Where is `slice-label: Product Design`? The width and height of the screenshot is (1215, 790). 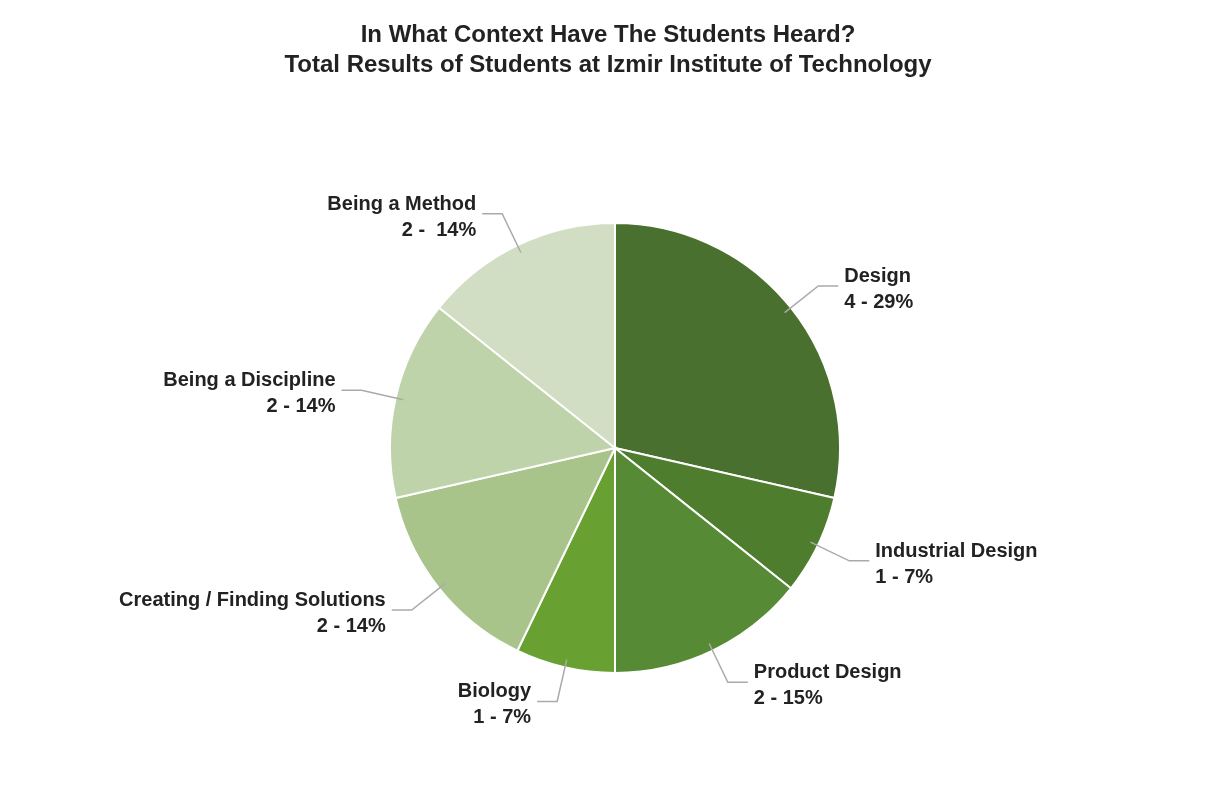
slice-label: Product Design is located at coordinates (827, 671).